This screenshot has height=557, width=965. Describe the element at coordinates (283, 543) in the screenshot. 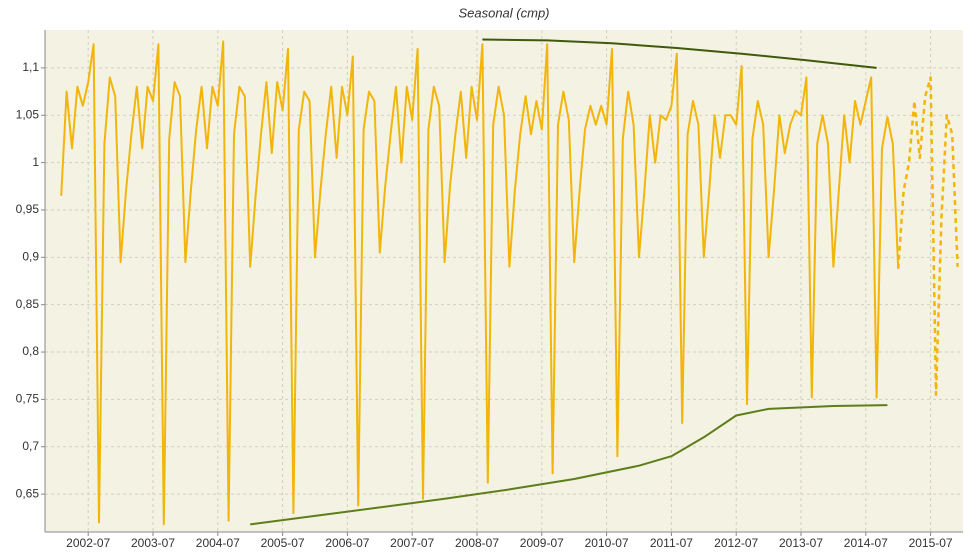

I see `x-tick-label: 2005-07` at that location.